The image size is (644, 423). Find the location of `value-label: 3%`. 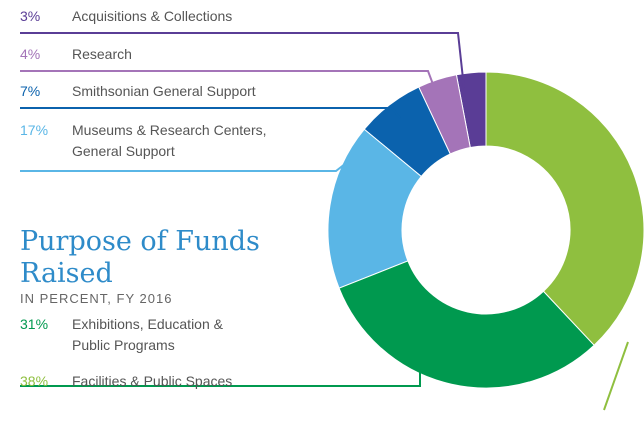

value-label: 3% is located at coordinates (30, 16).